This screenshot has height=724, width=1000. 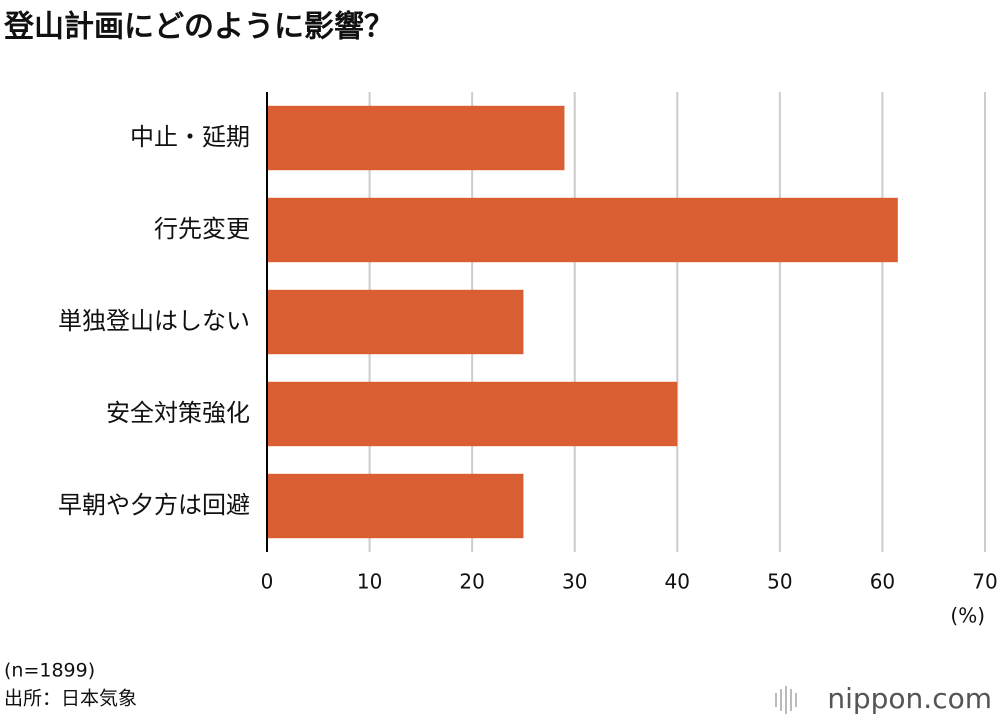 I want to click on y-tick-label: 安全対策強化, so click(x=178, y=413).